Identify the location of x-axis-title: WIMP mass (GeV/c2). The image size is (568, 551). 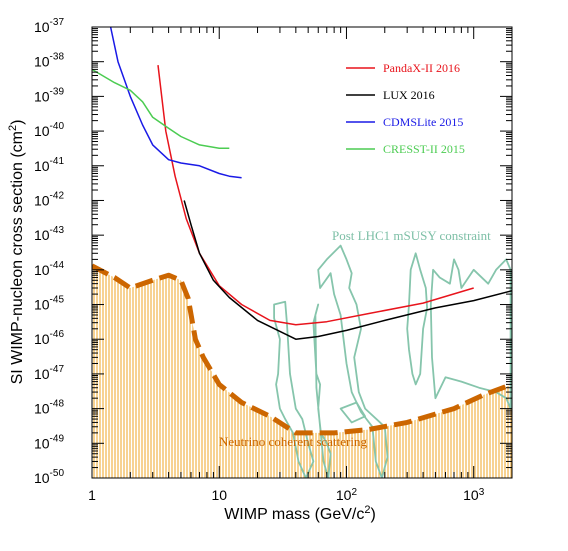
(300, 513).